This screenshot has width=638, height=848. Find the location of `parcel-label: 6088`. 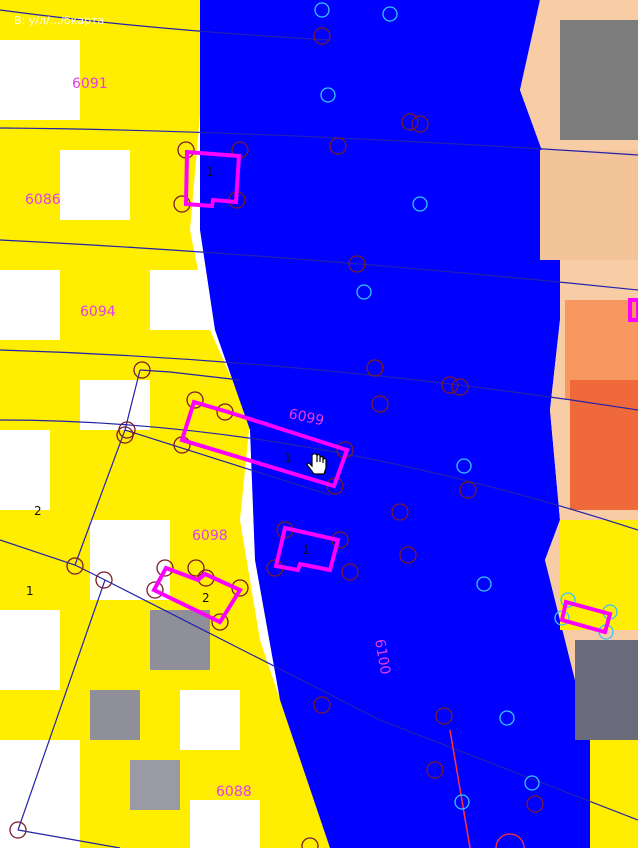

parcel-label: 6088 is located at coordinates (234, 792).